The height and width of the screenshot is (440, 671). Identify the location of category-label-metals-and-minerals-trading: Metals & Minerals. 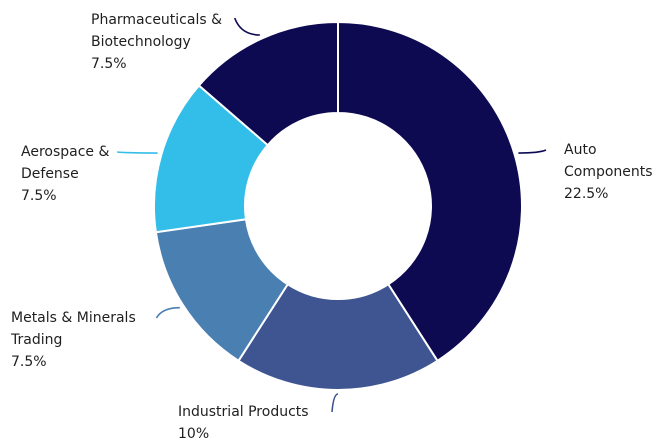
(73, 318).